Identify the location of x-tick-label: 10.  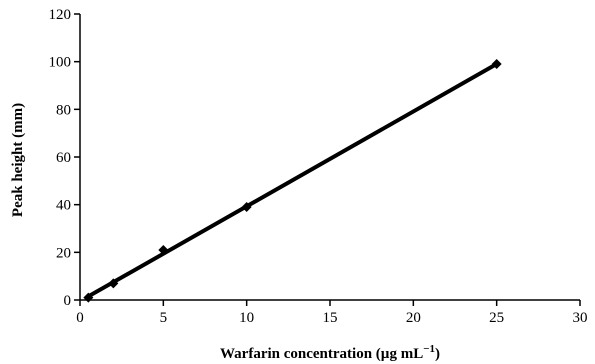
(246, 318).